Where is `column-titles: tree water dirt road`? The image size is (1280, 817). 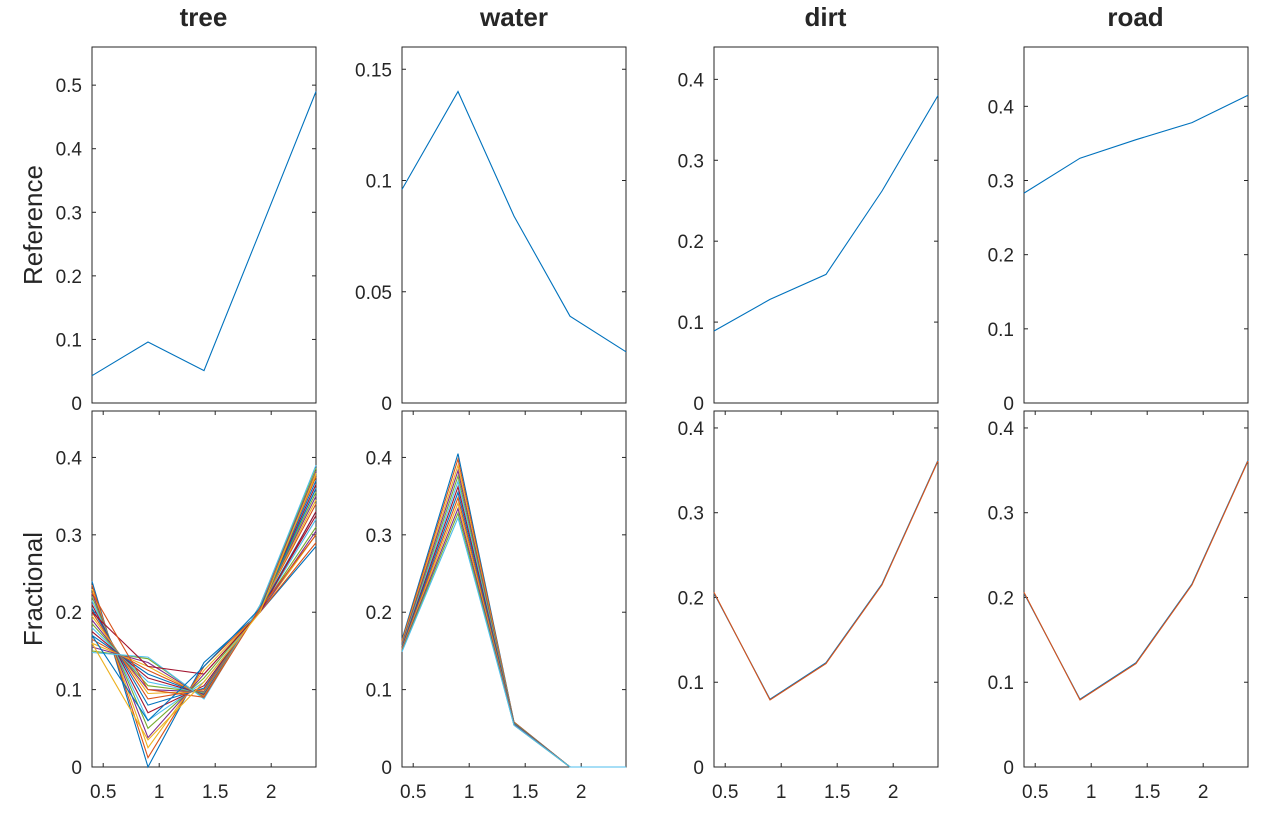 column-titles: tree water dirt road is located at coordinates (672, 17).